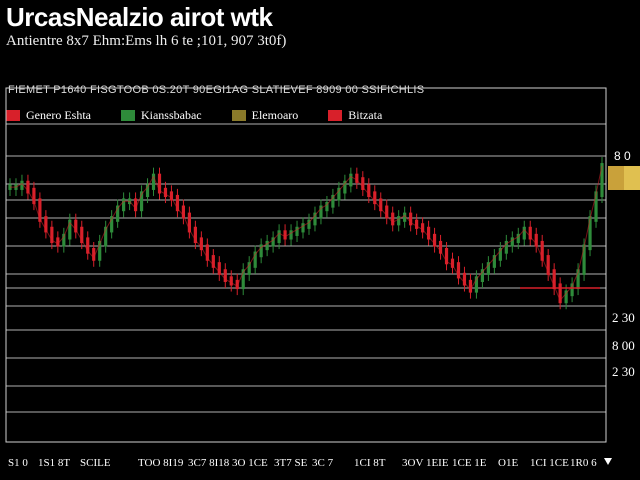 This screenshot has width=640, height=480. Describe the element at coordinates (355, 115) in the screenshot. I see `legend-item: Bitzata` at that location.